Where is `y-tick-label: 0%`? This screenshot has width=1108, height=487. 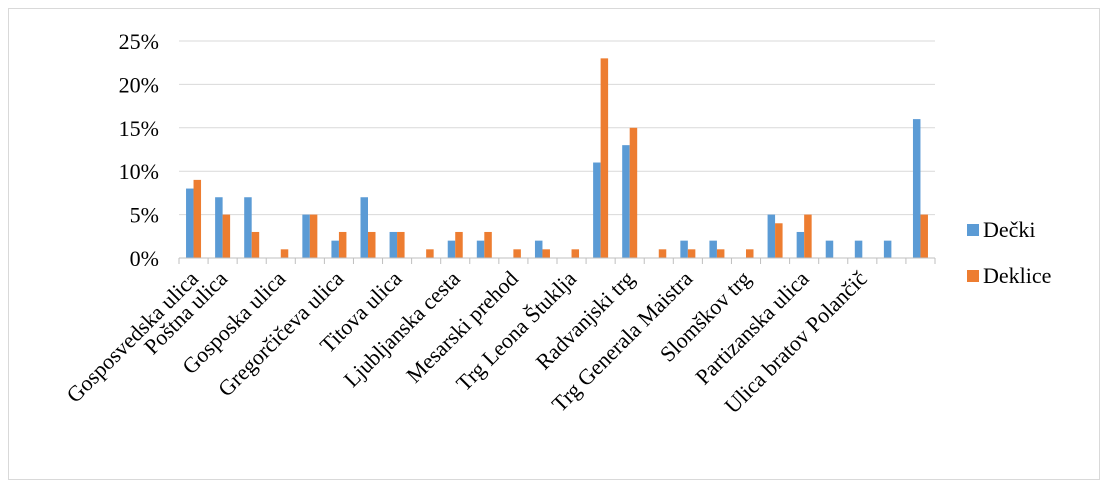
y-tick-label: 0% is located at coordinates (144, 258).